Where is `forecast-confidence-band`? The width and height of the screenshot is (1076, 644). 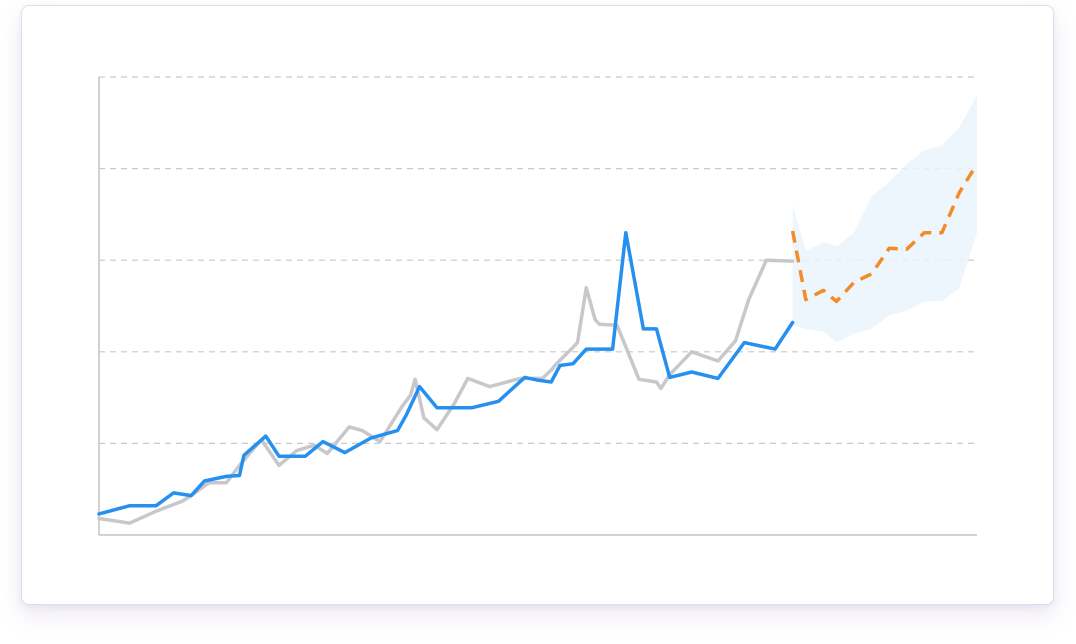 forecast-confidence-band is located at coordinates (884, 219).